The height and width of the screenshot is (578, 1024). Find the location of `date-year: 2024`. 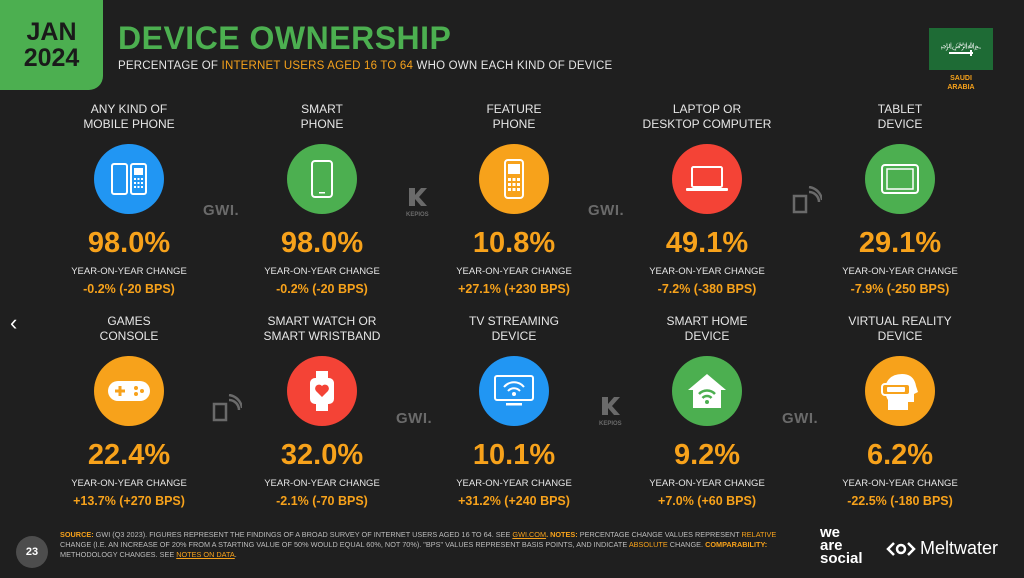

date-year: 2024 is located at coordinates (51, 58).